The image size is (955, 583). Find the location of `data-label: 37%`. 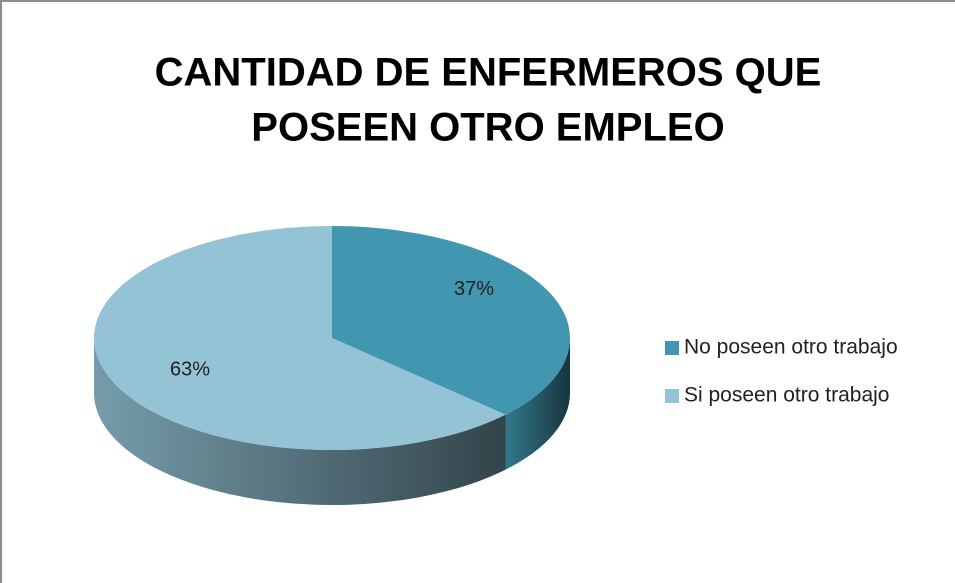

data-label: 37% is located at coordinates (474, 289).